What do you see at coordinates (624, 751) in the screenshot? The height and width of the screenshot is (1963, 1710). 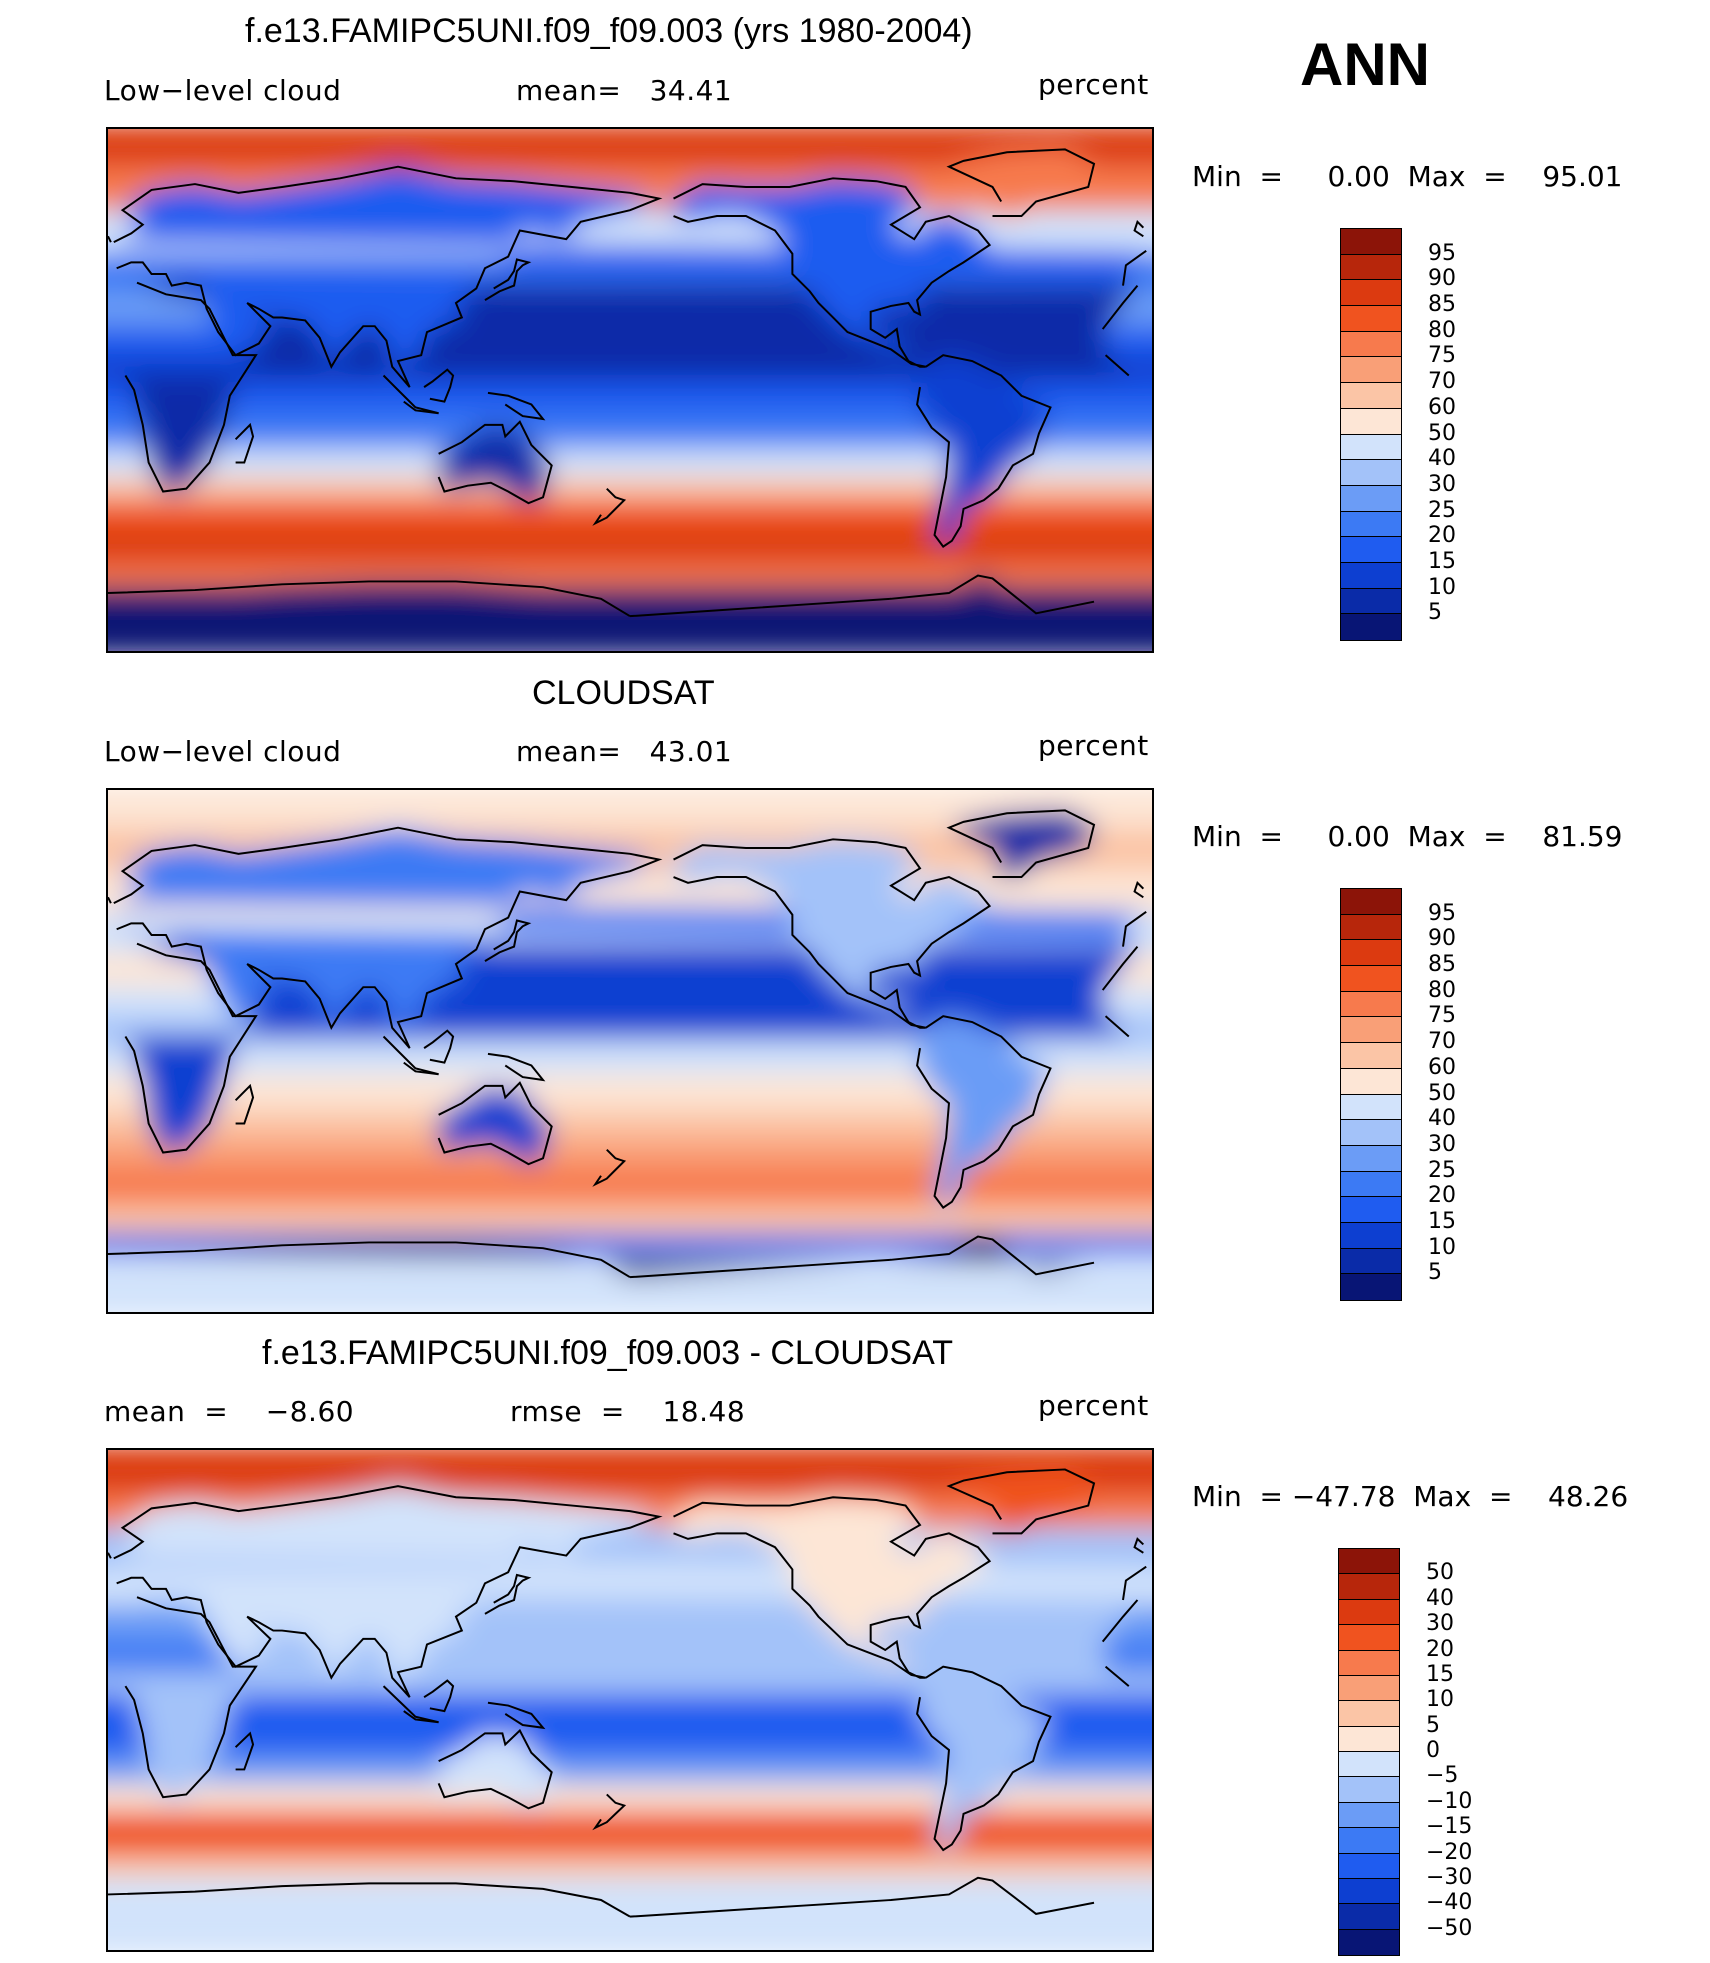 I see `panel-mean-label-obs: mean= 43.01` at bounding box center [624, 751].